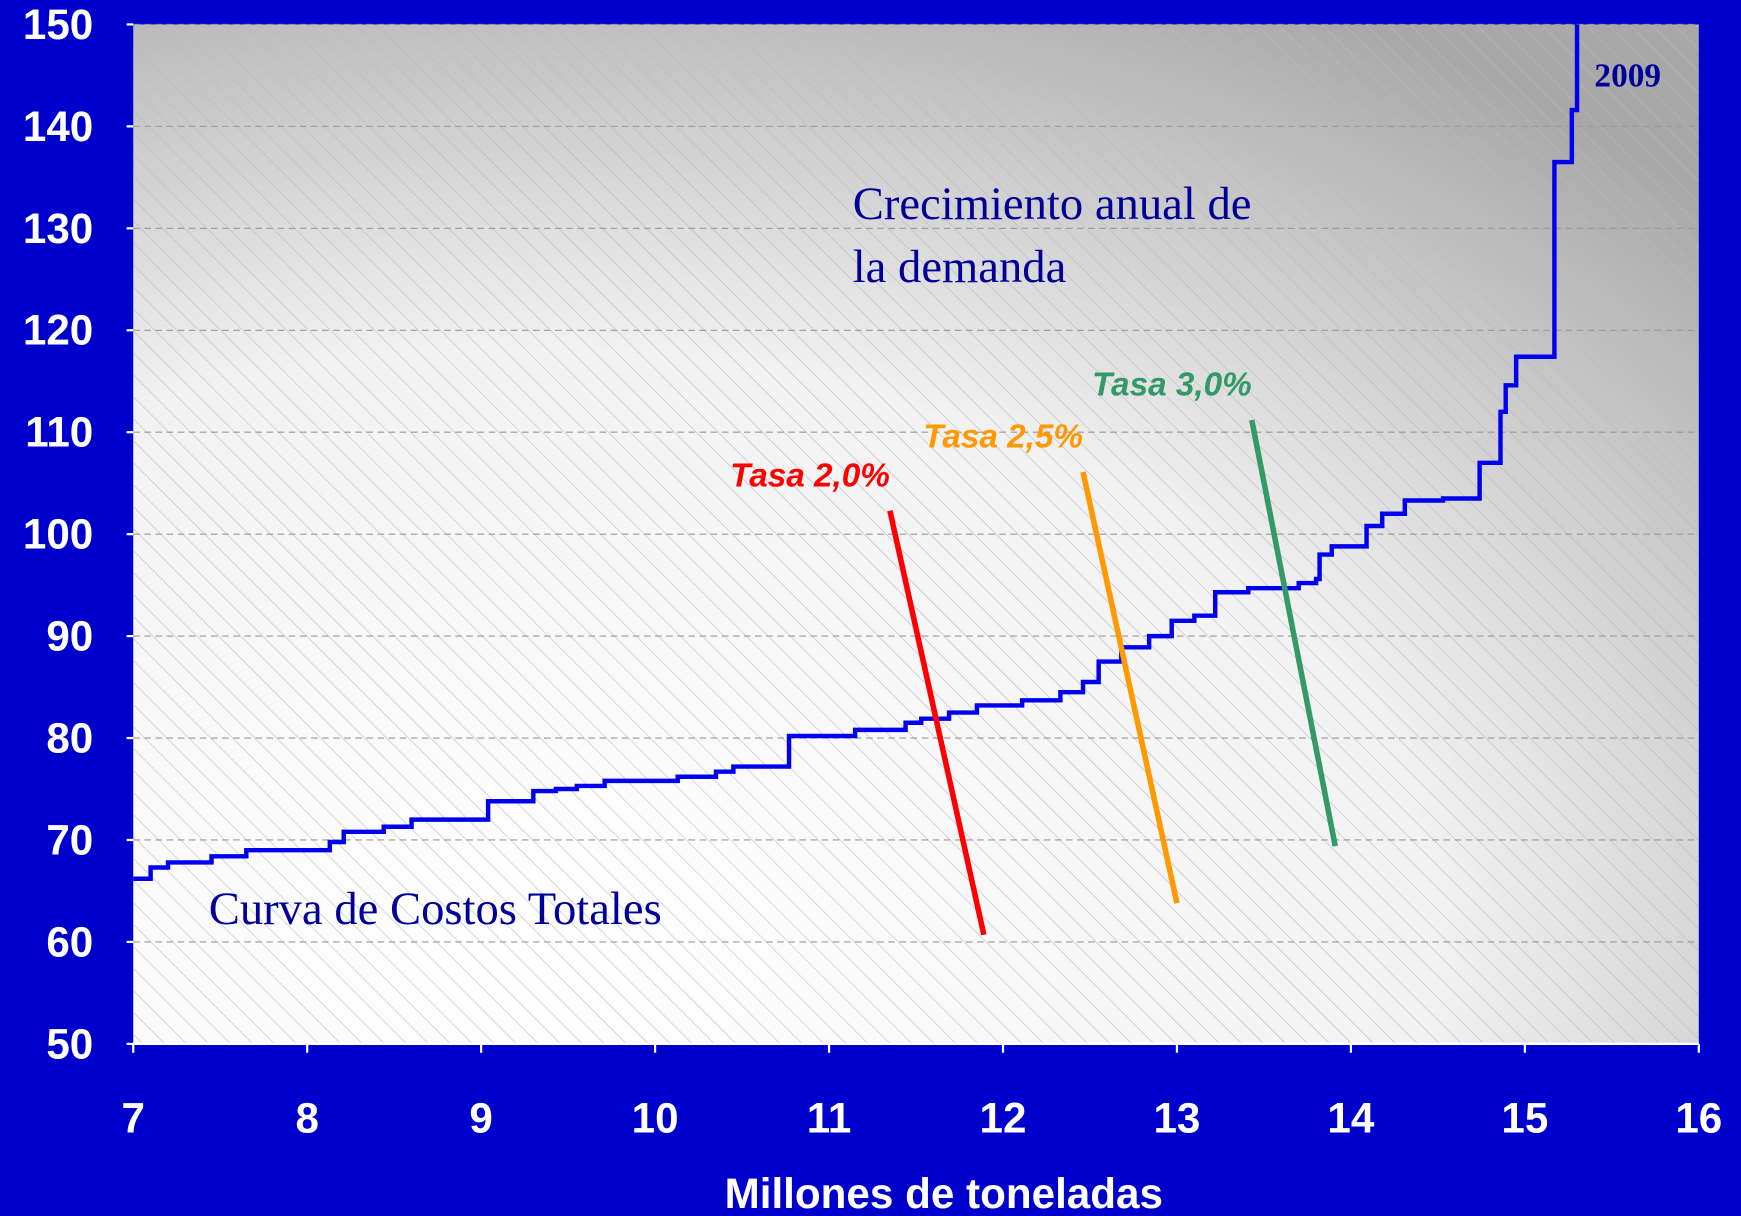  What do you see at coordinates (435, 909) in the screenshot?
I see `series-label: Curva de Costos Totales` at bounding box center [435, 909].